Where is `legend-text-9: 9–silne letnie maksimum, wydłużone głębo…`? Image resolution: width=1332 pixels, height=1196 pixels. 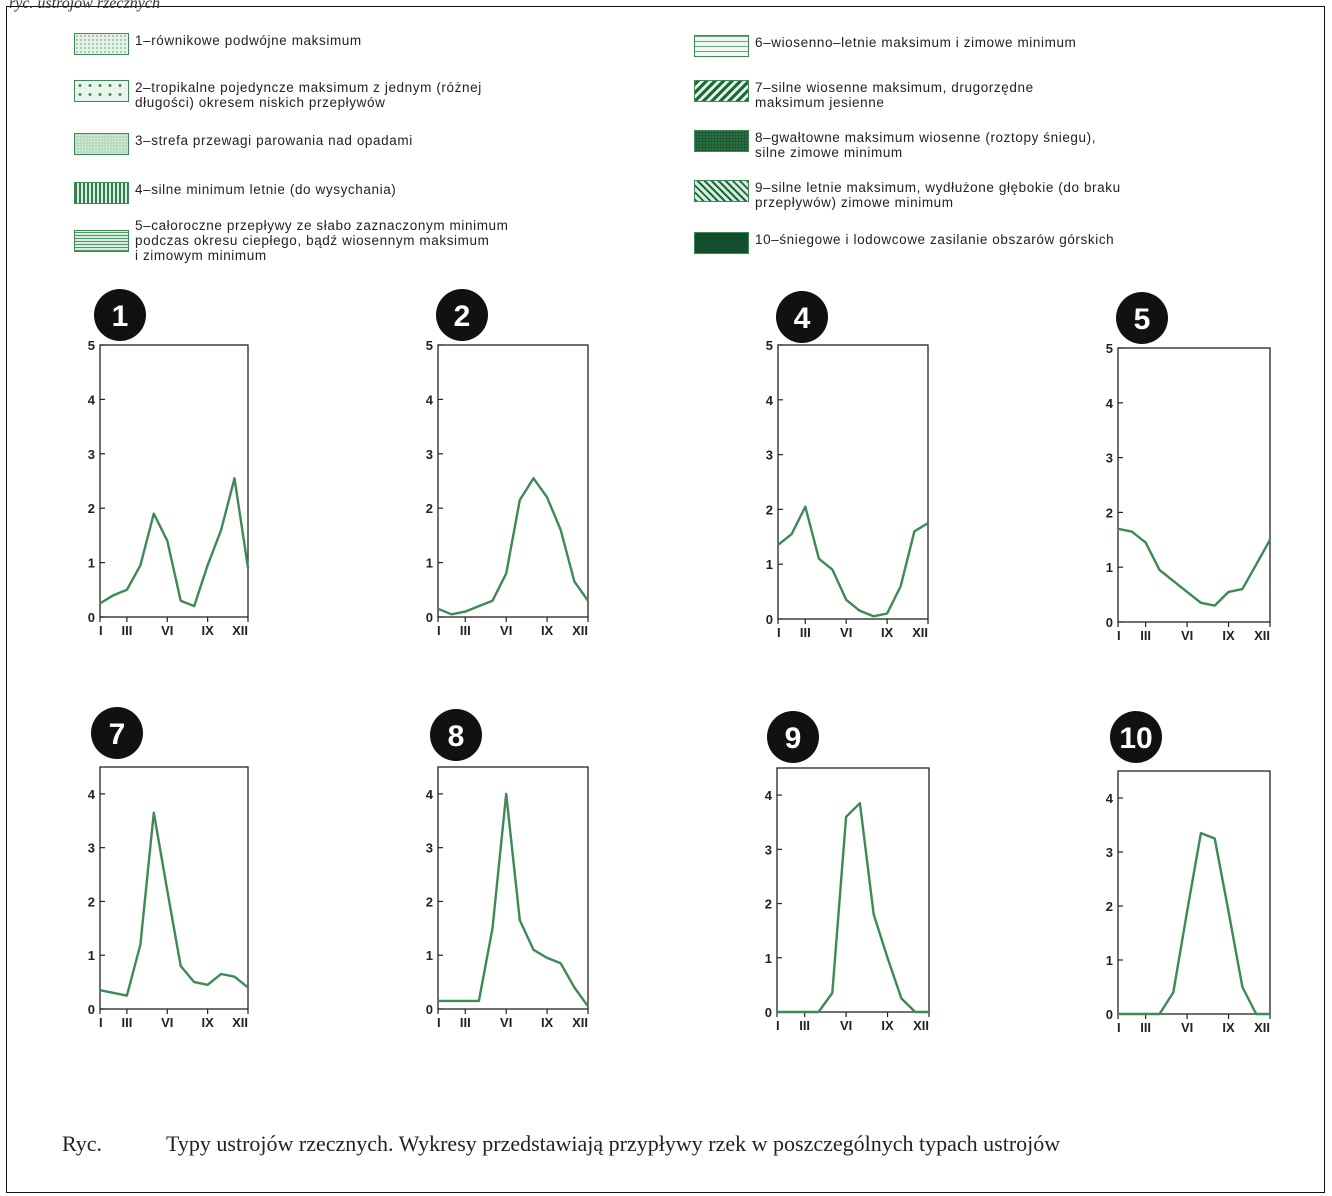
legend-text-9: 9–silne letnie maksimum, wydłużone głębo… is located at coordinates (938, 195).